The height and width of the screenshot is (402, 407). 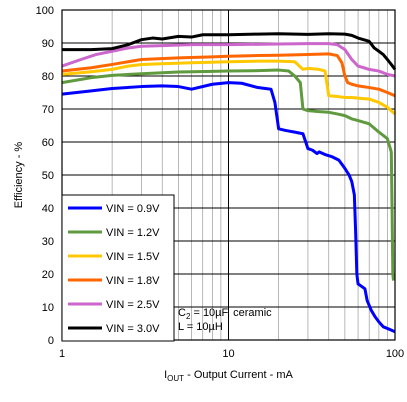 What do you see at coordinates (133, 281) in the screenshot?
I see `legend-label: VIN = 1.8V` at bounding box center [133, 281].